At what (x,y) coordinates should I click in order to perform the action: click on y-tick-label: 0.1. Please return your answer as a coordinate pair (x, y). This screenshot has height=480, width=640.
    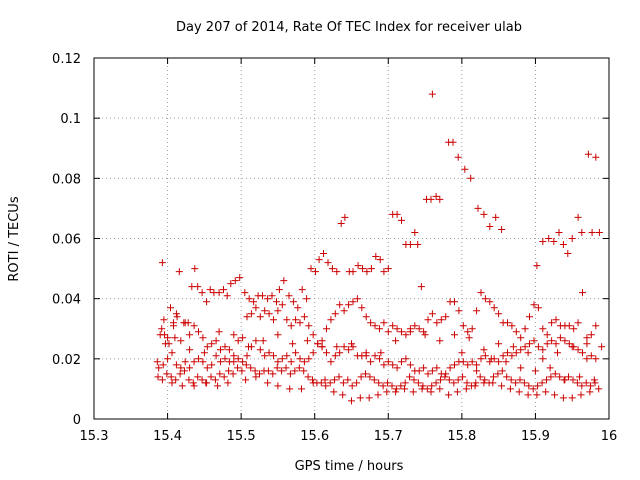
    Looking at the image, I should click on (70, 119).